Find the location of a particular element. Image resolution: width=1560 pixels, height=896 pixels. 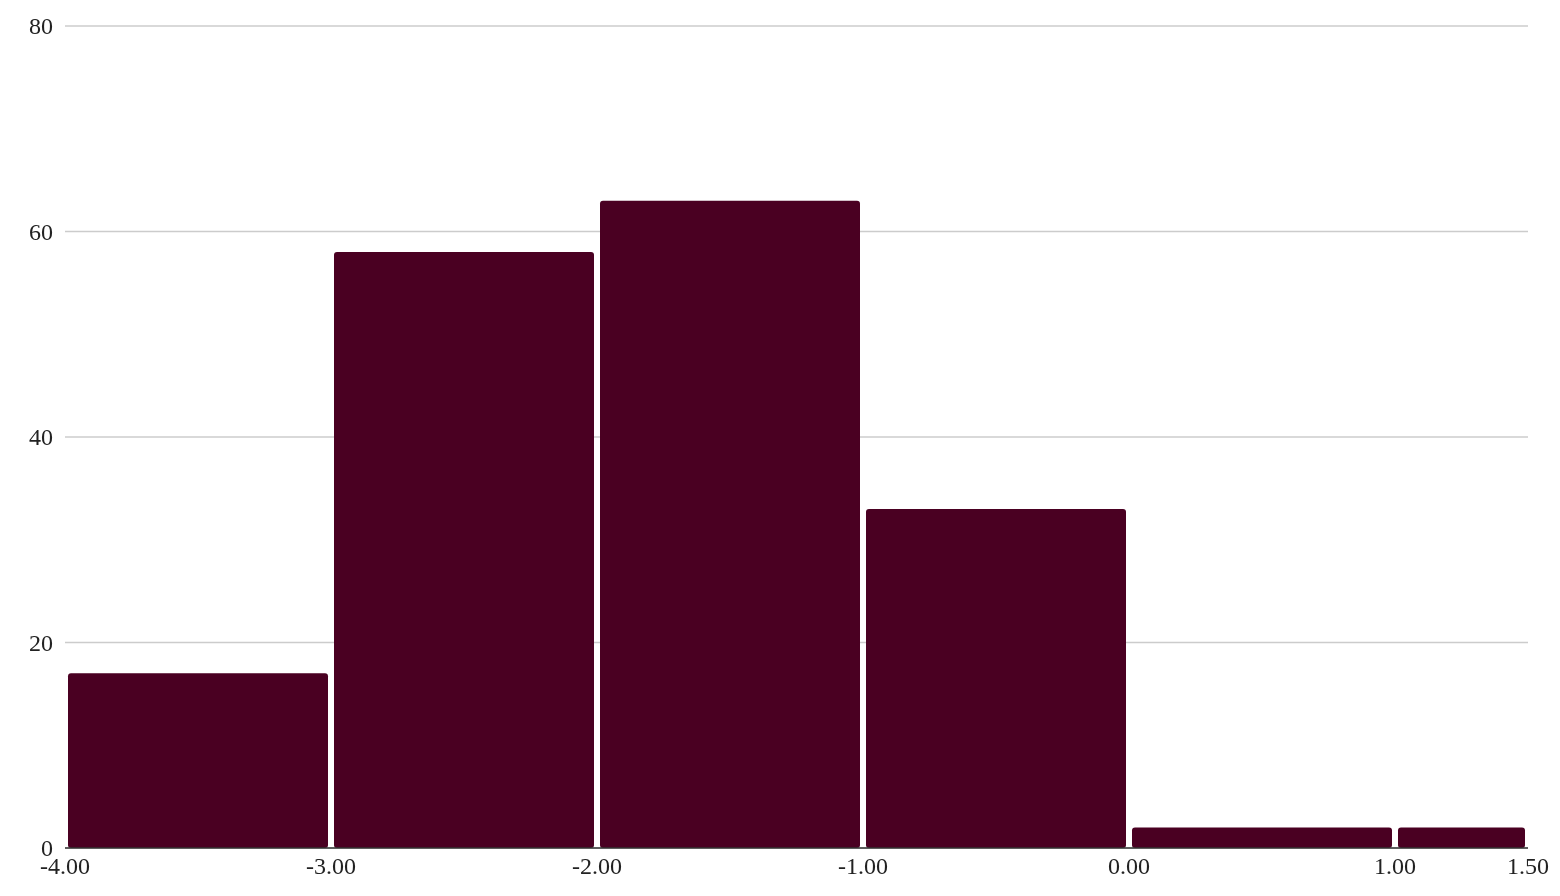

x-tick-label: -2.00 is located at coordinates (597, 866).